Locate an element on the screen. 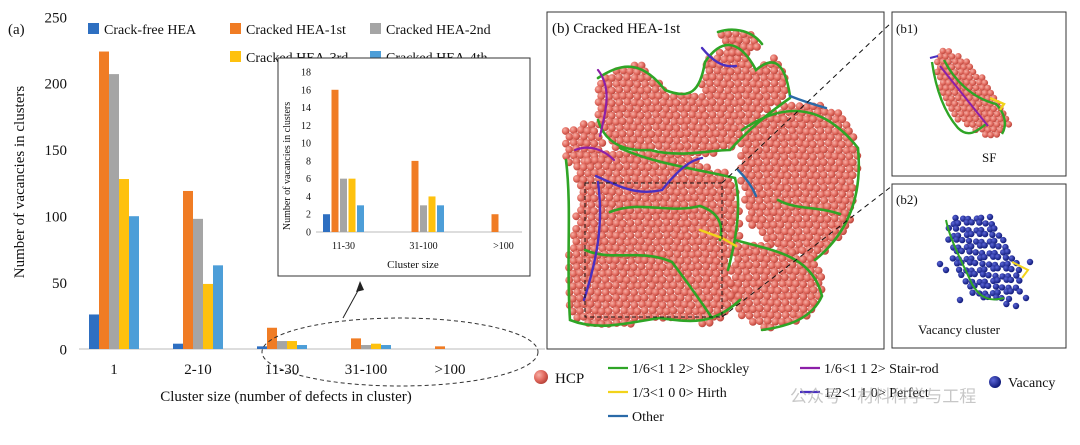  watermark: 公众号 · 材料科学与工程 is located at coordinates (883, 397).